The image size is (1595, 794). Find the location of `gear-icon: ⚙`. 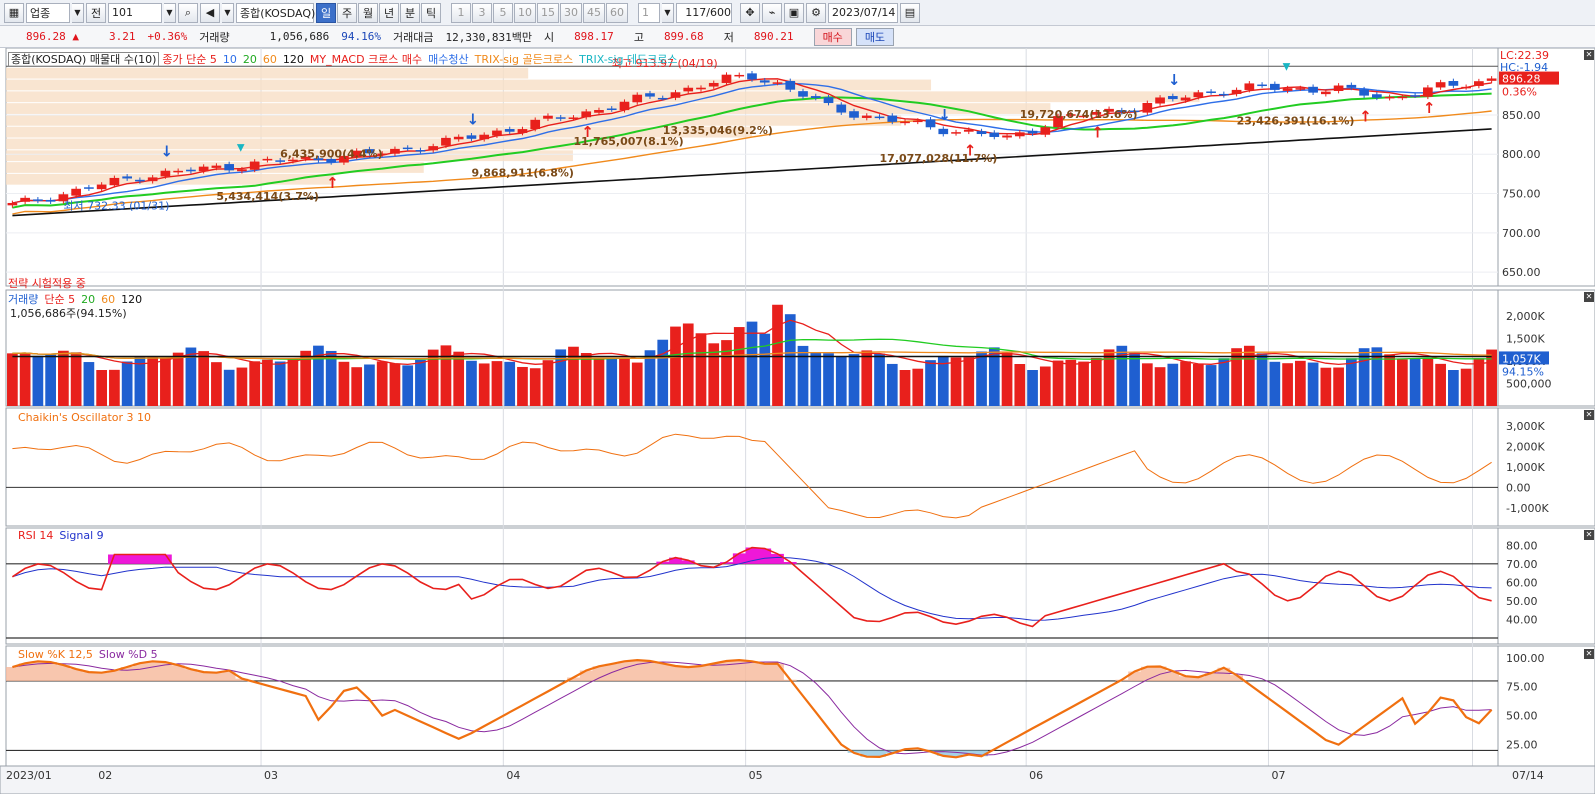

gear-icon: ⚙ is located at coordinates (816, 12).